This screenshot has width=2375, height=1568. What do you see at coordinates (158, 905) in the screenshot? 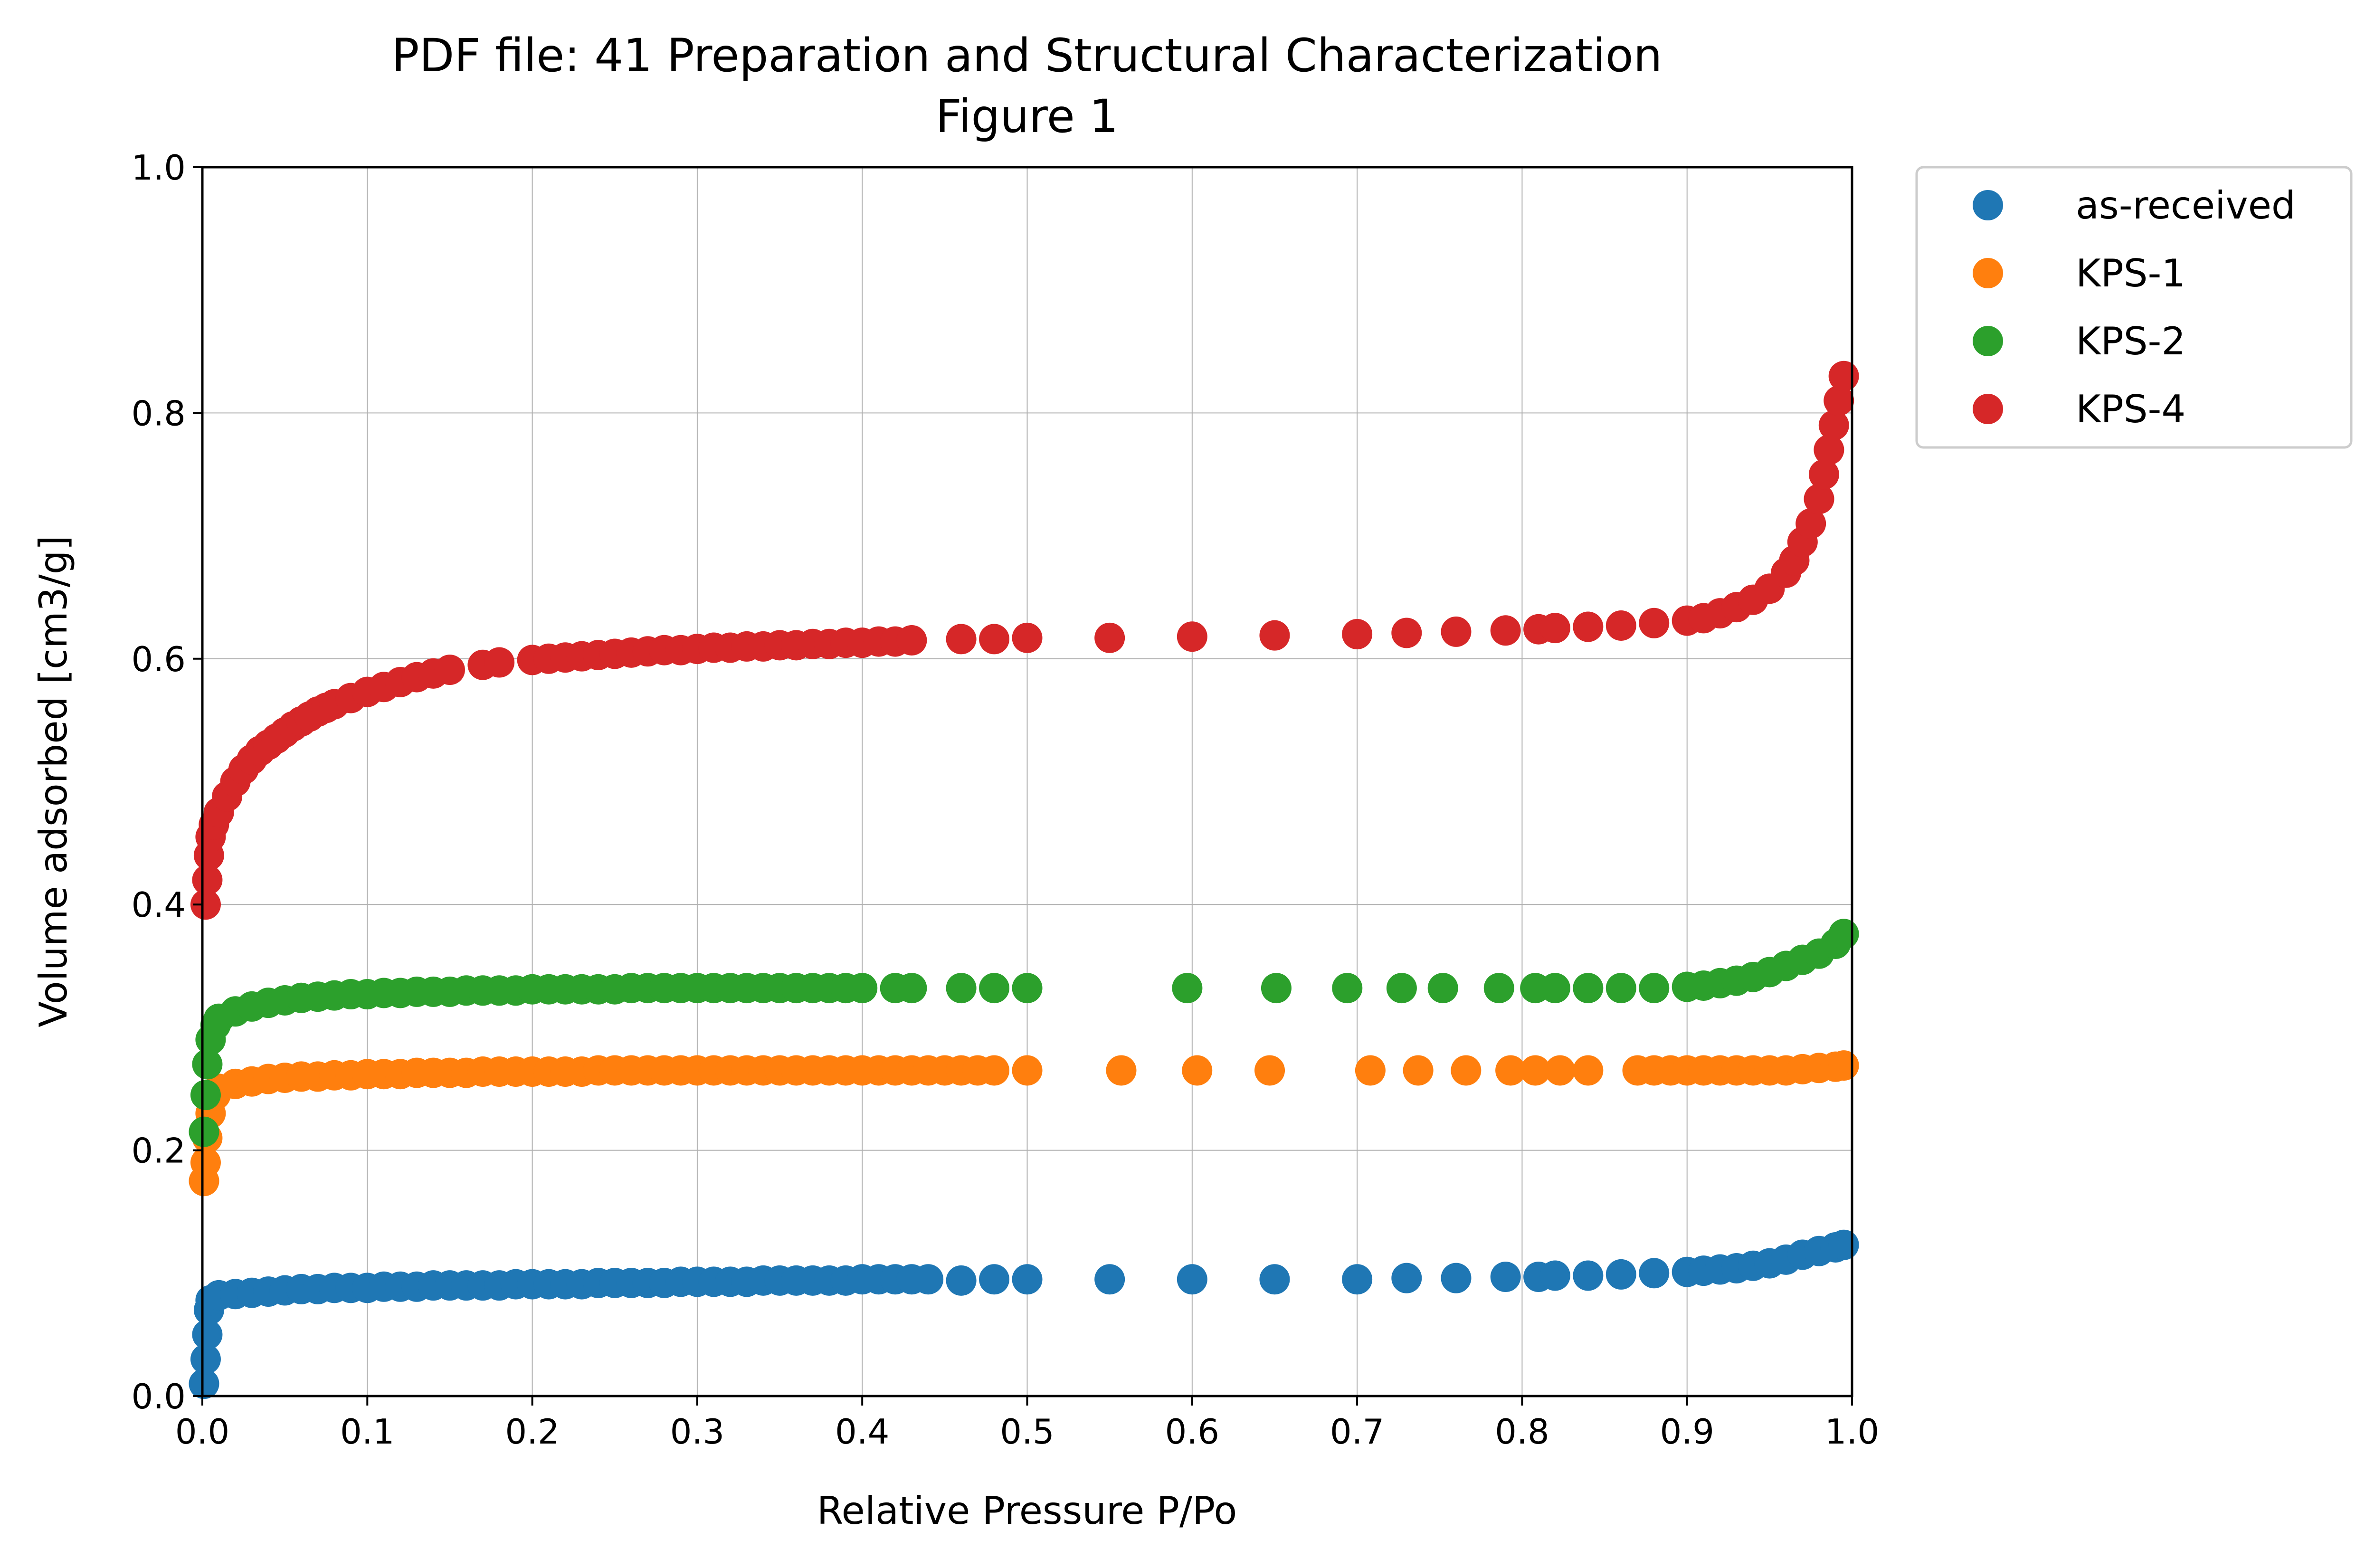
I see `y-tick-label: 0.4` at bounding box center [158, 905].